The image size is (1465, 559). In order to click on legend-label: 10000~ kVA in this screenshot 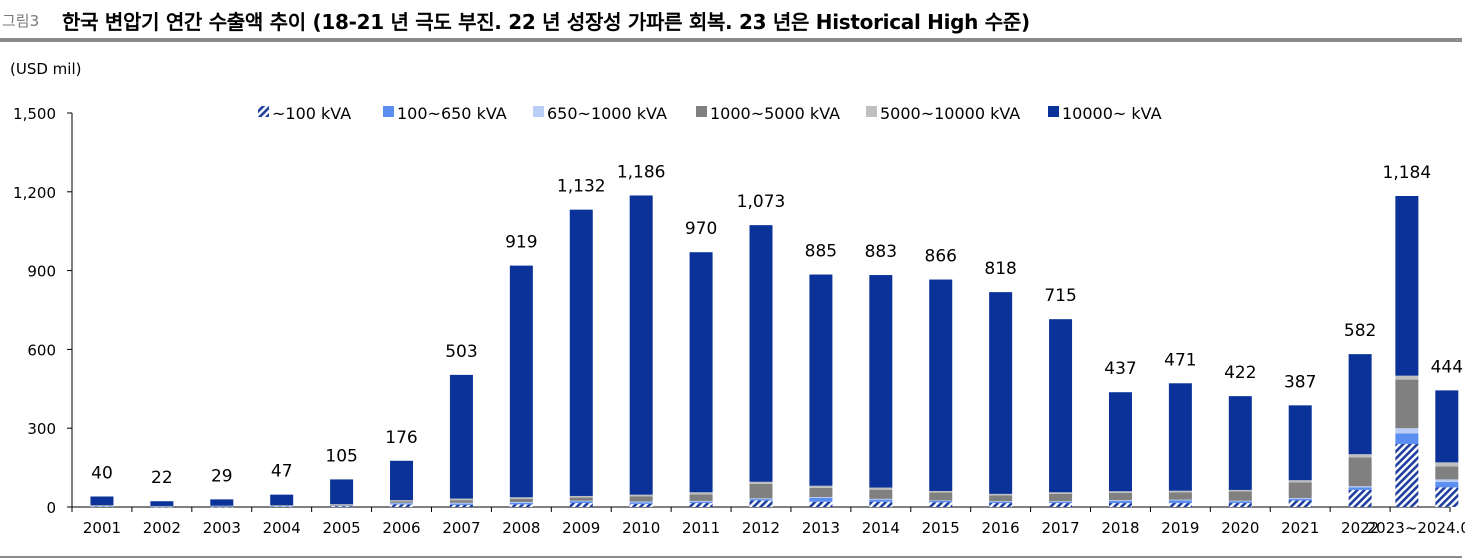, I will do `click(1112, 113)`.